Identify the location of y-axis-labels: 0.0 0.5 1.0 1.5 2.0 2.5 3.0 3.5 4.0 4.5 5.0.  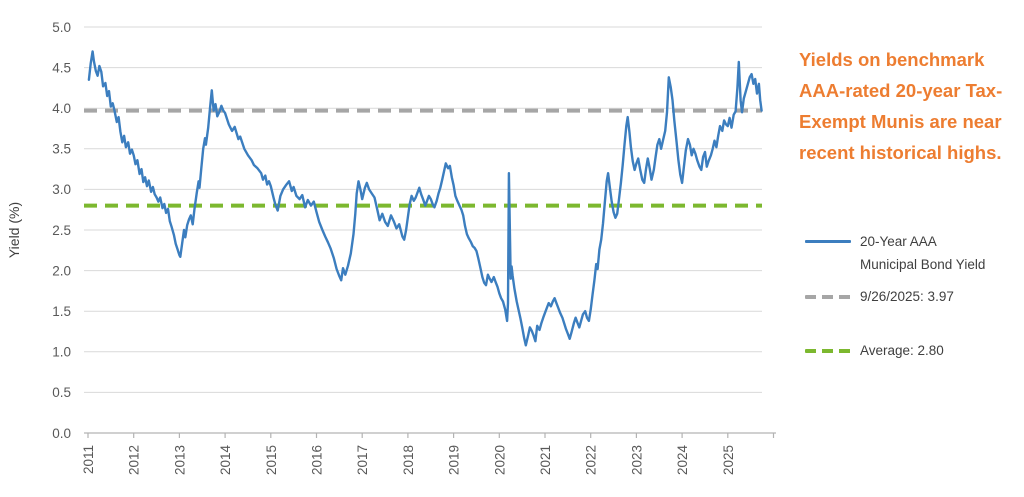
(61, 230).